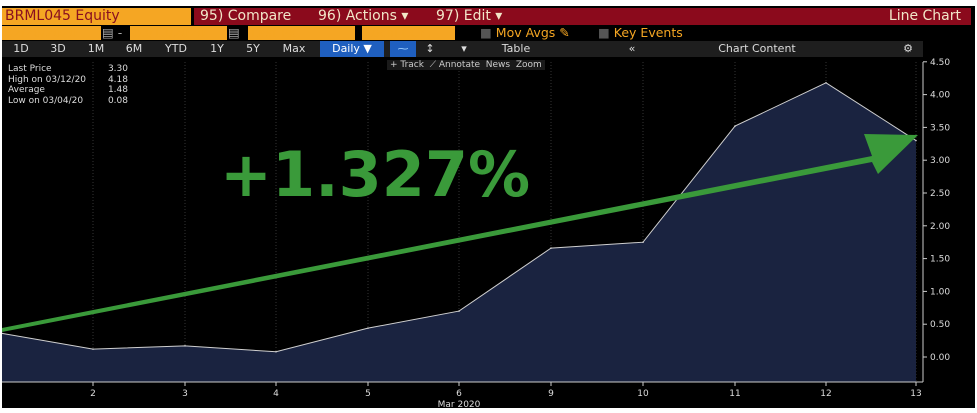 This screenshot has width=977, height=413. What do you see at coordinates (908, 48) in the screenshot?
I see `gear-icon: ⚙` at bounding box center [908, 48].